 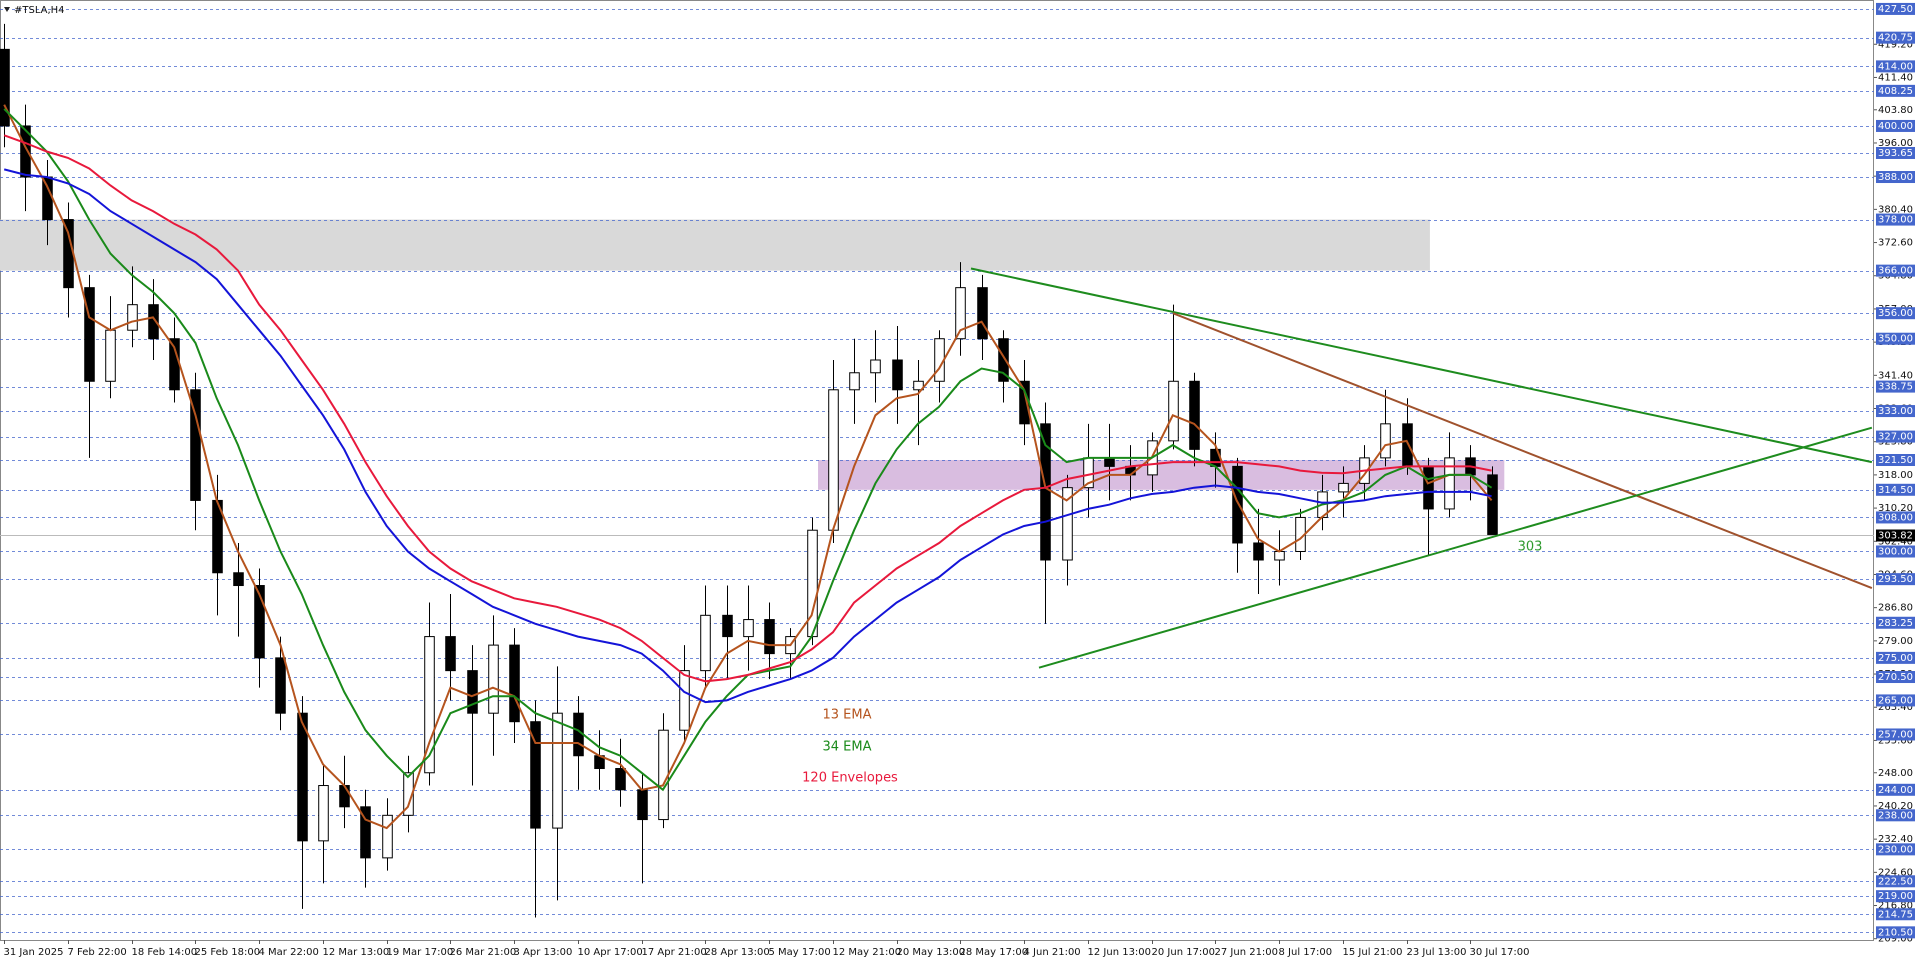 What do you see at coordinates (1895, 517) in the screenshot?
I see `level-label: 308.00` at bounding box center [1895, 517].